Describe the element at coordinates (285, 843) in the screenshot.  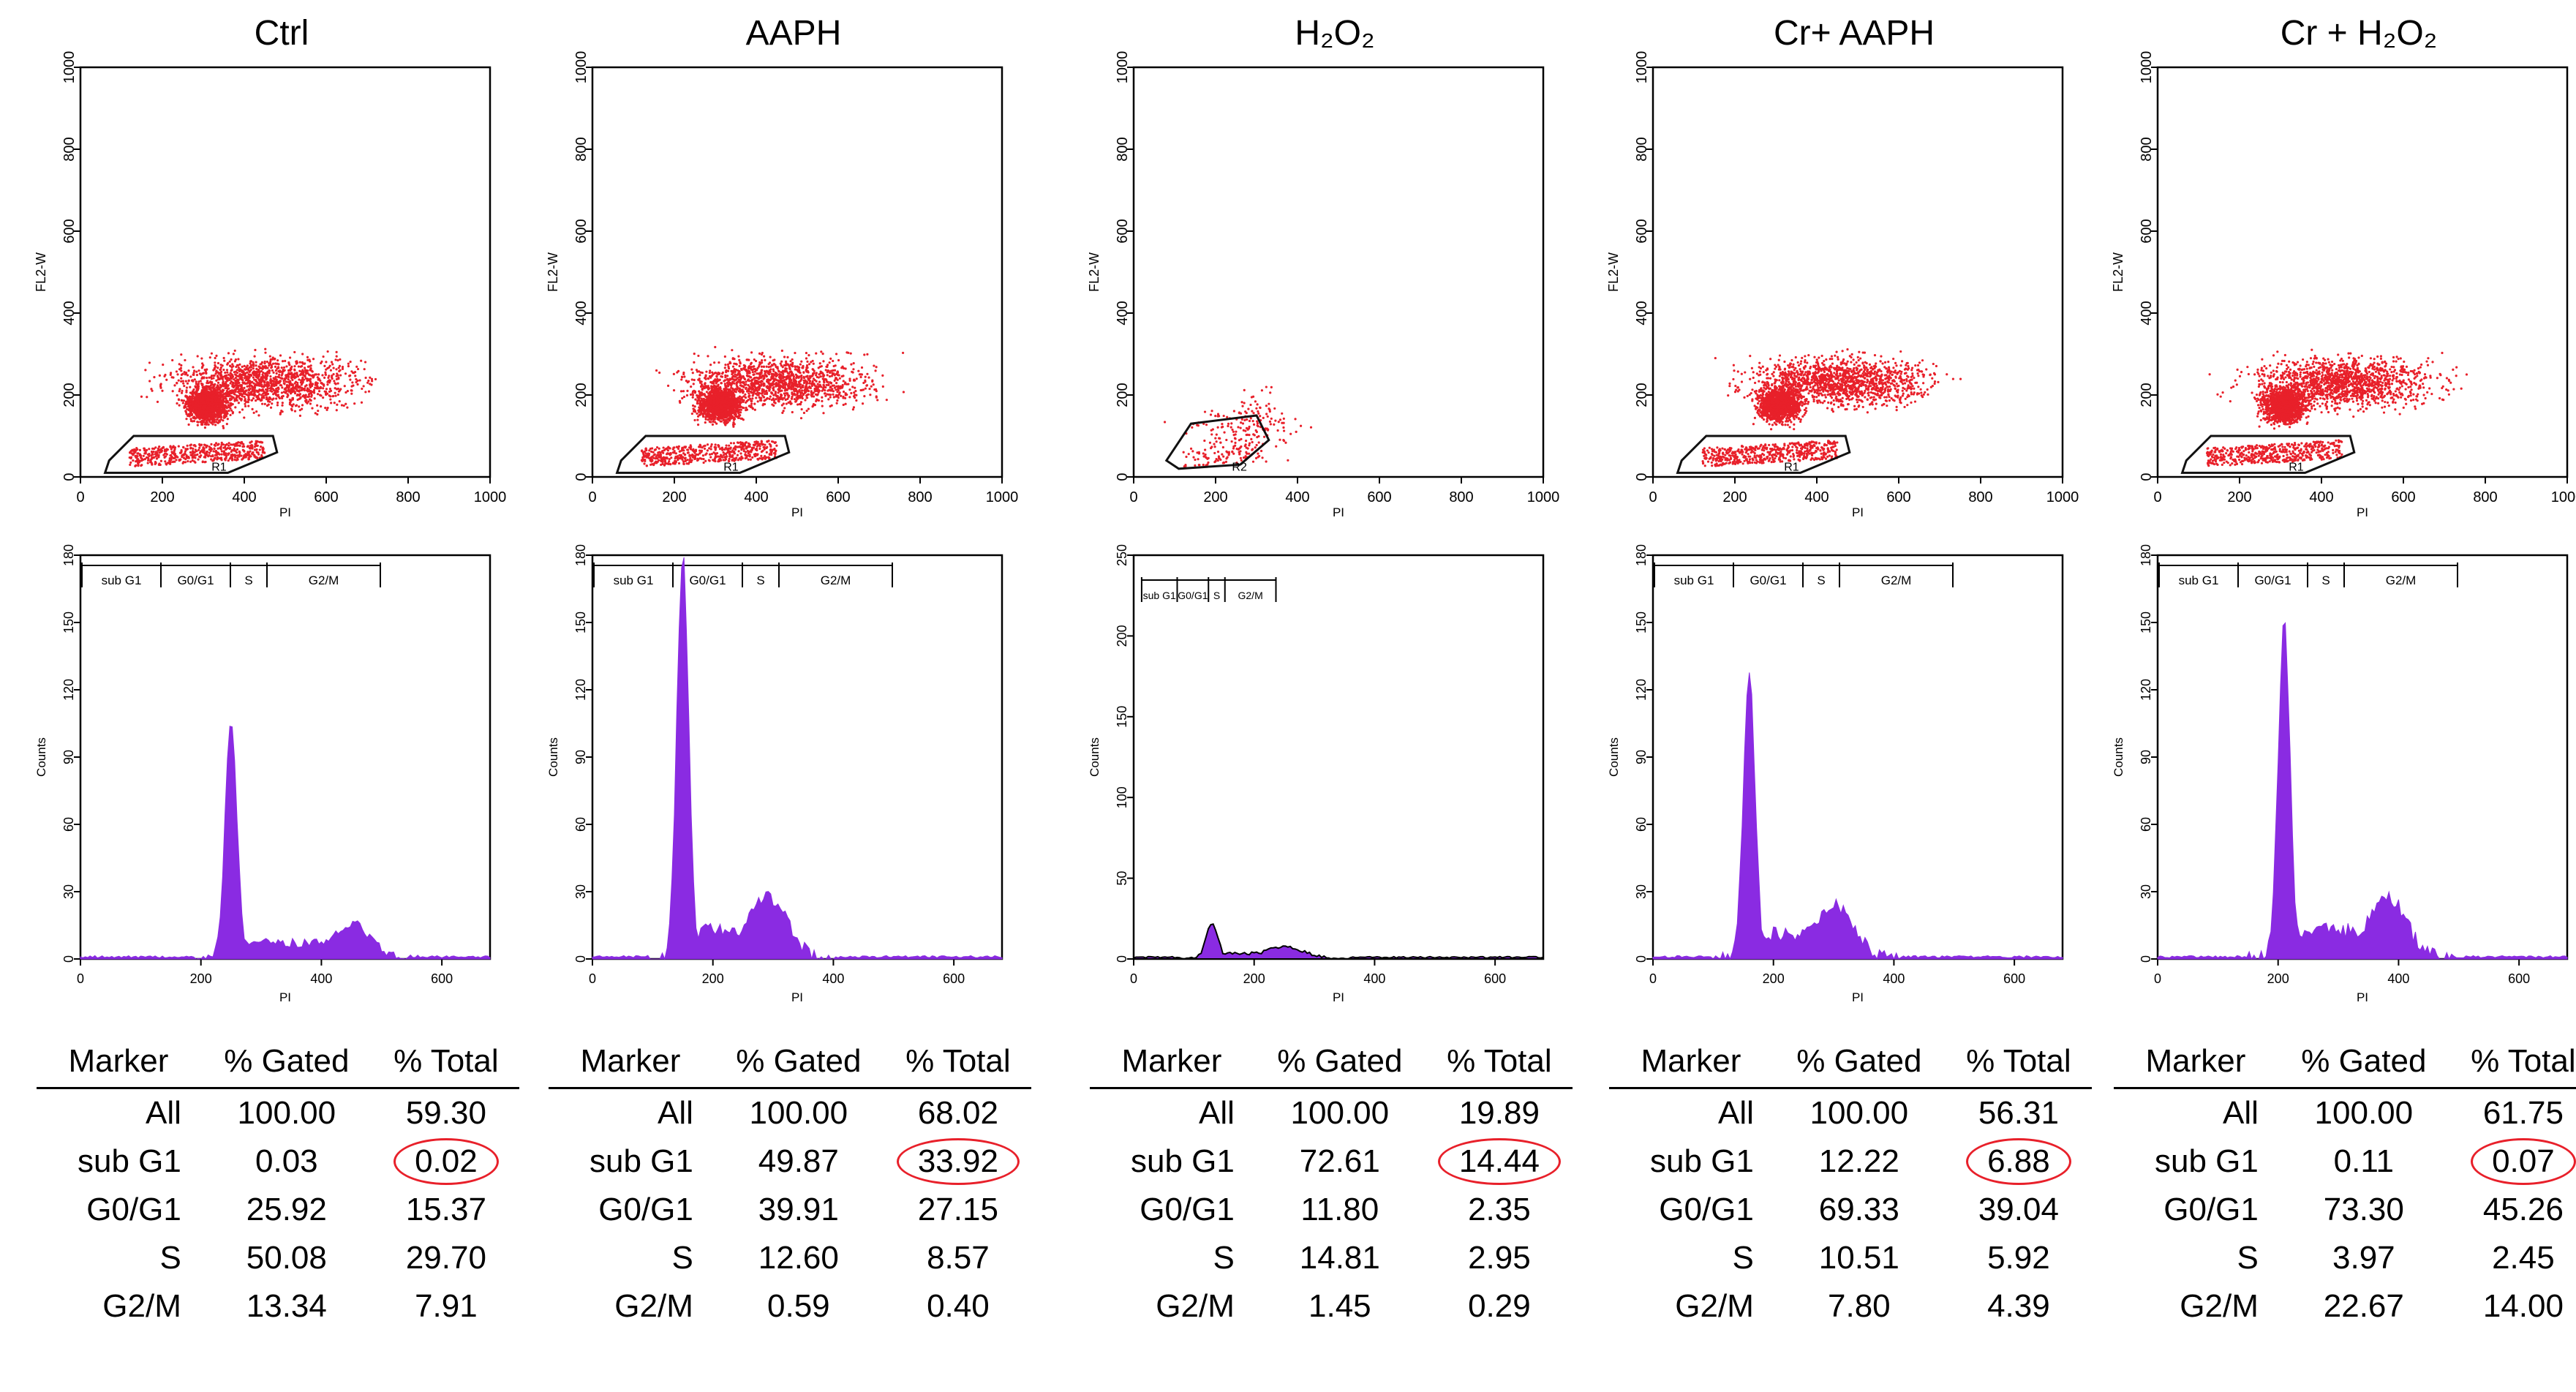
I see `histogram-area` at that location.